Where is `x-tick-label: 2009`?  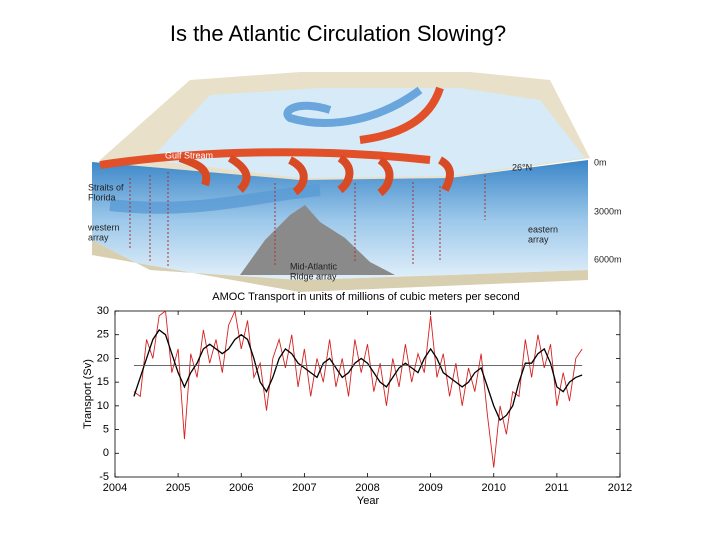 x-tick-label: 2009 is located at coordinates (430, 488).